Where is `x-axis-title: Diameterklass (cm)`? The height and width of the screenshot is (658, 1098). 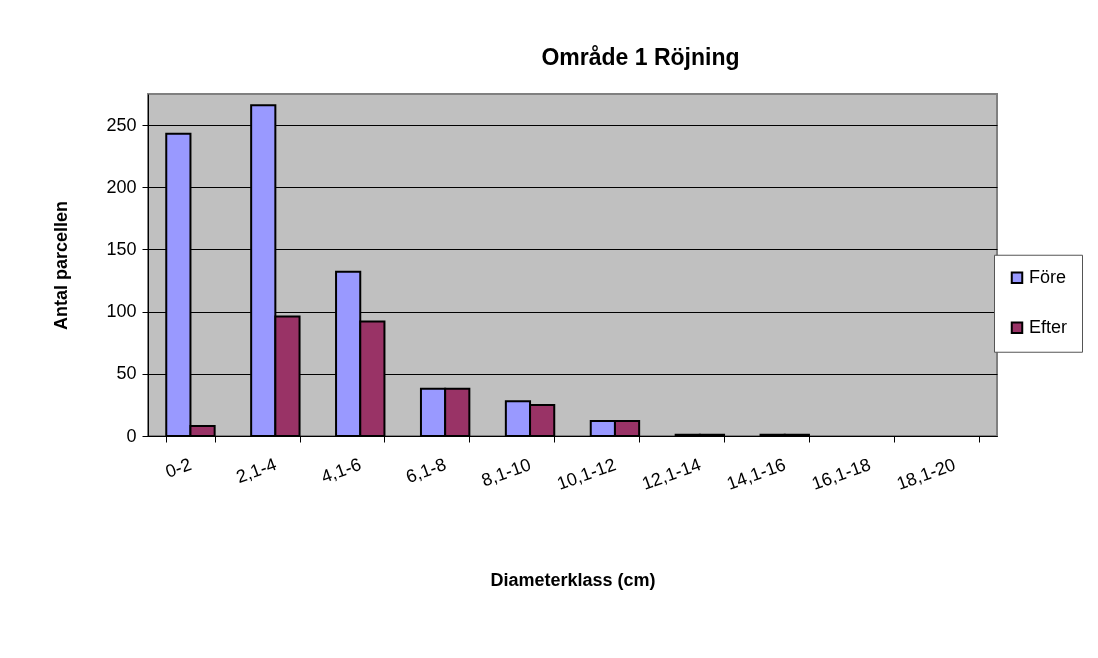 x-axis-title: Diameterklass (cm) is located at coordinates (573, 579).